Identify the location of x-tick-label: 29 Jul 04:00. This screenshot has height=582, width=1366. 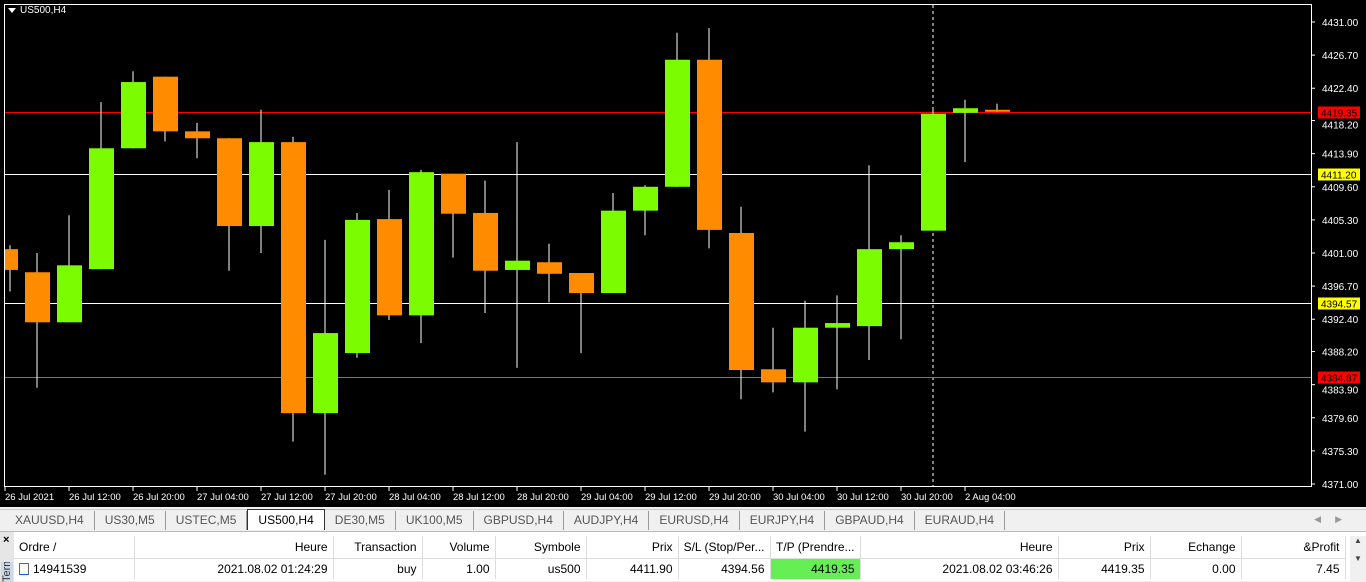
(607, 497).